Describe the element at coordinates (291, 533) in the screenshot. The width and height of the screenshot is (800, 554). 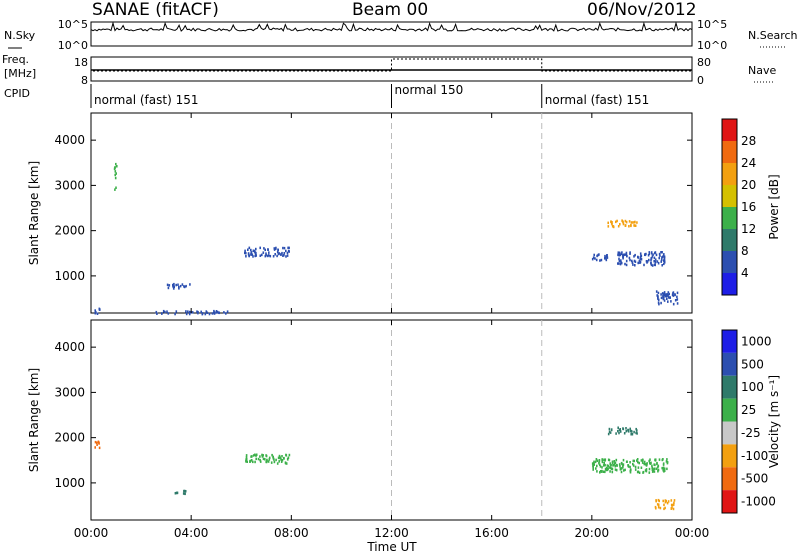
I see `xtick-label: 08:00` at that location.